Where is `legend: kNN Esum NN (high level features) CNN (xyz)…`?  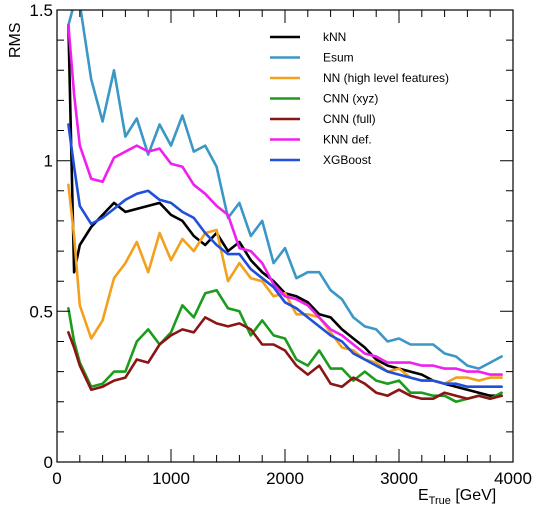
legend: kNN Esum NN (high level features) CNN (xyz)… is located at coordinates (359, 98).